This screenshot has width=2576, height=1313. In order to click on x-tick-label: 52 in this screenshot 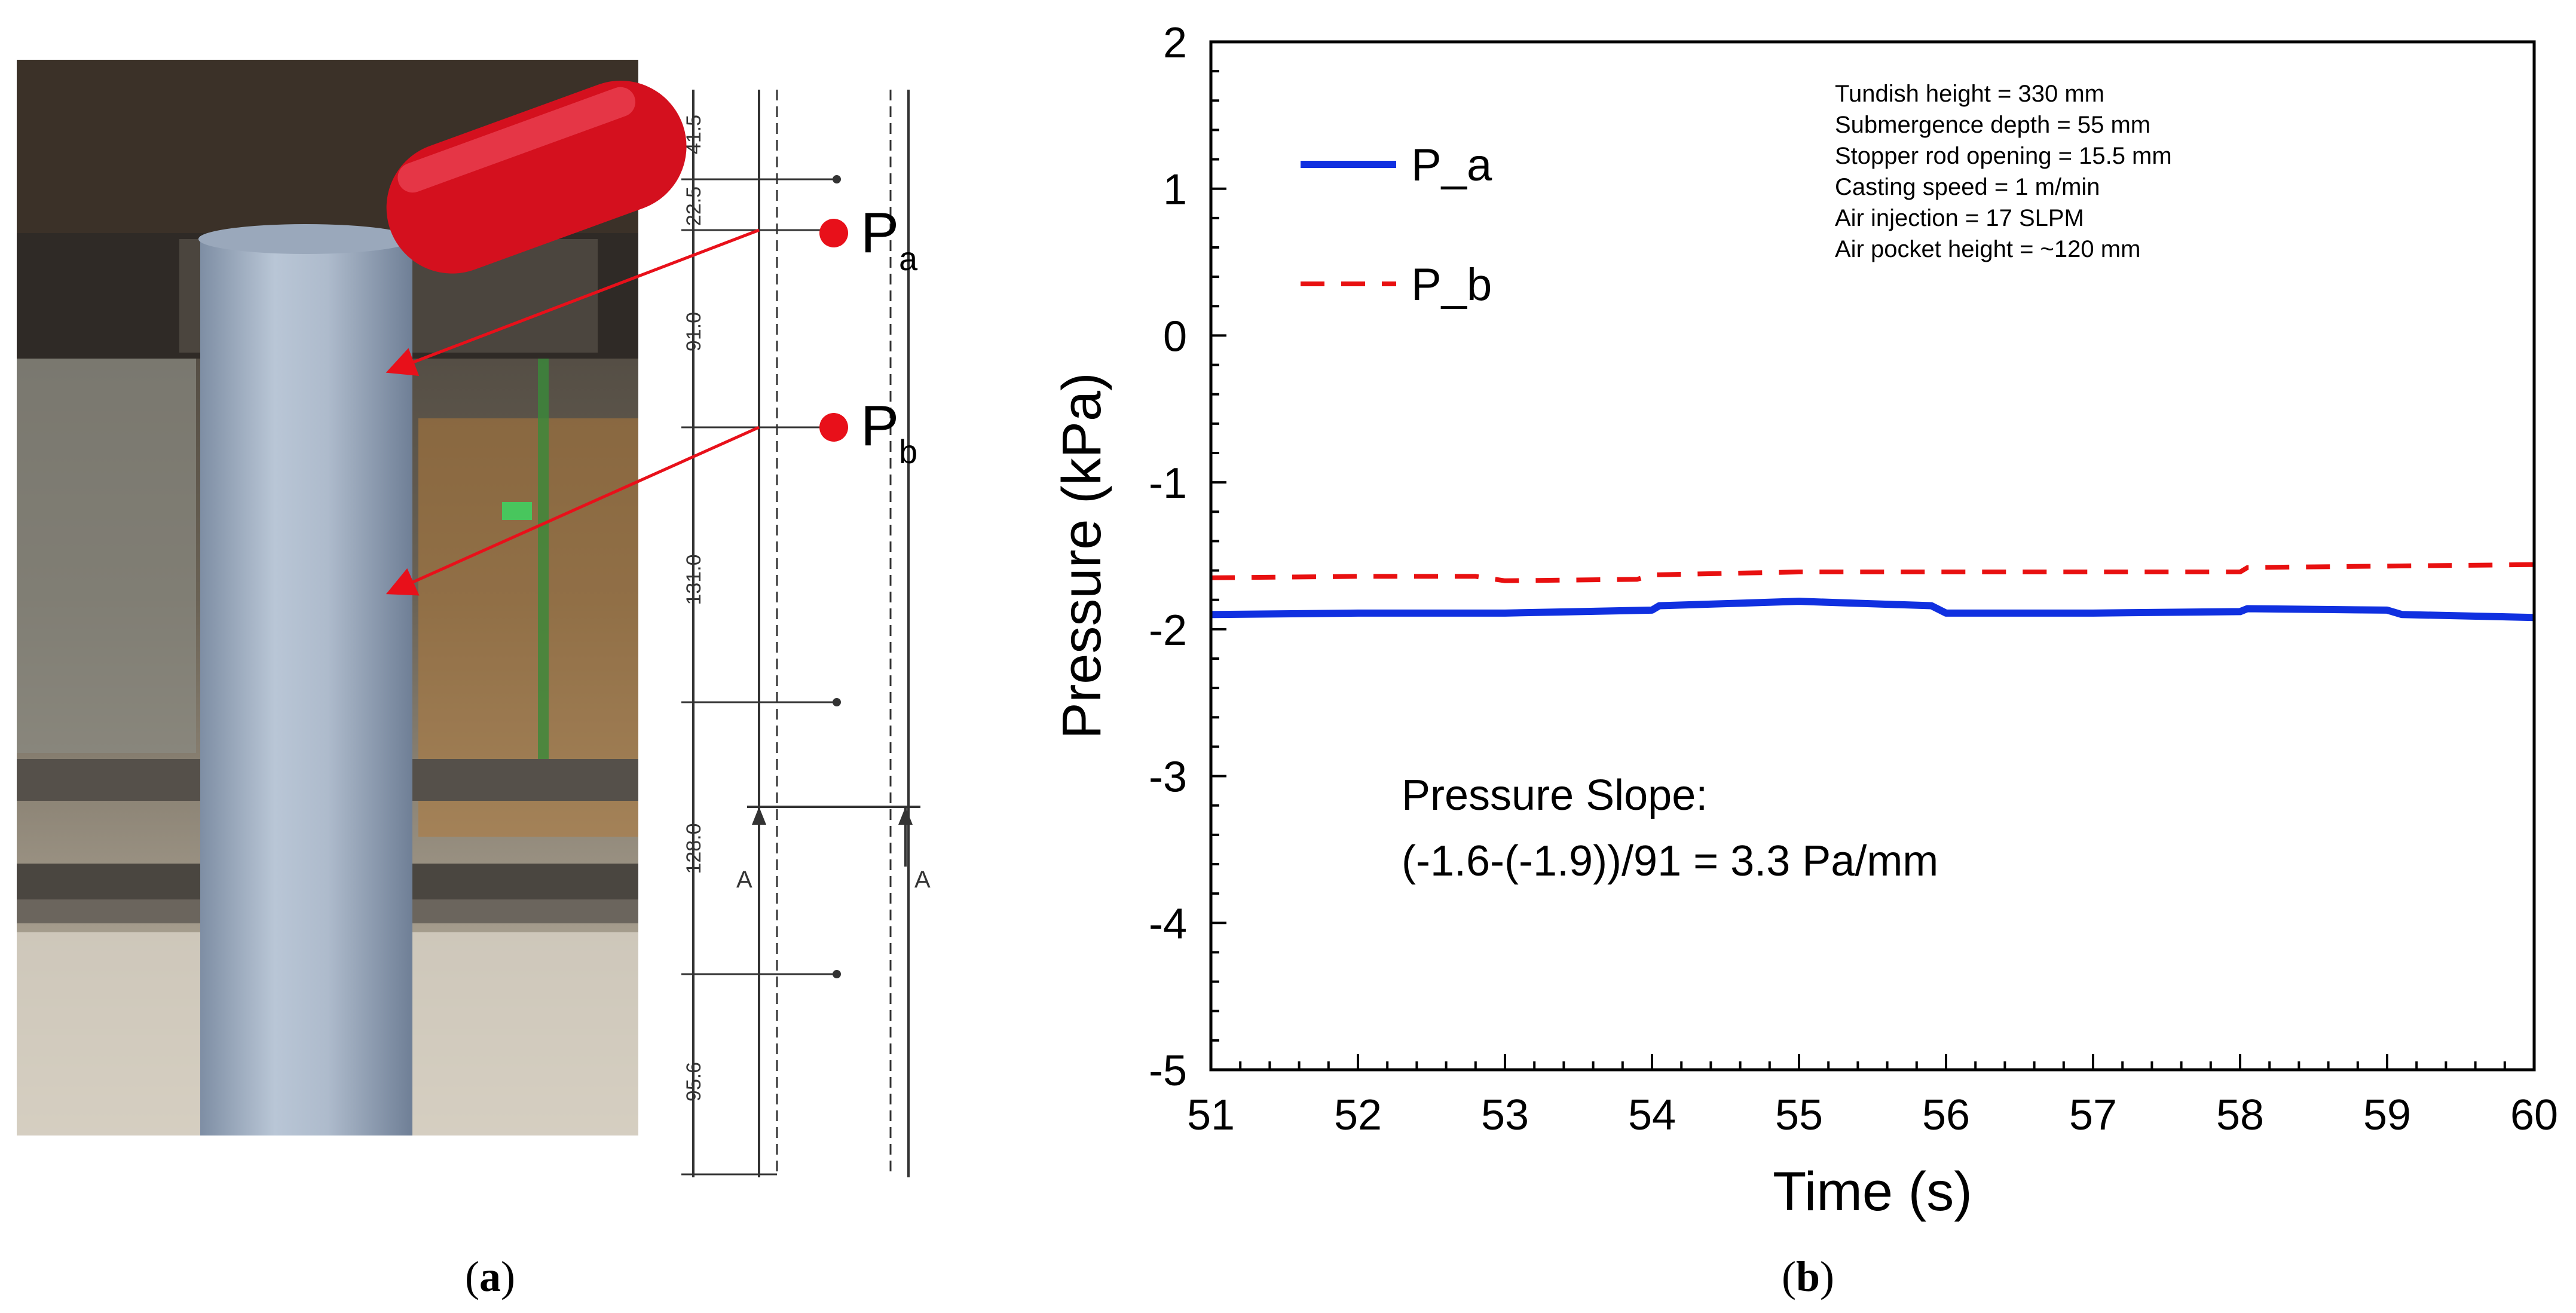, I will do `click(1358, 1115)`.